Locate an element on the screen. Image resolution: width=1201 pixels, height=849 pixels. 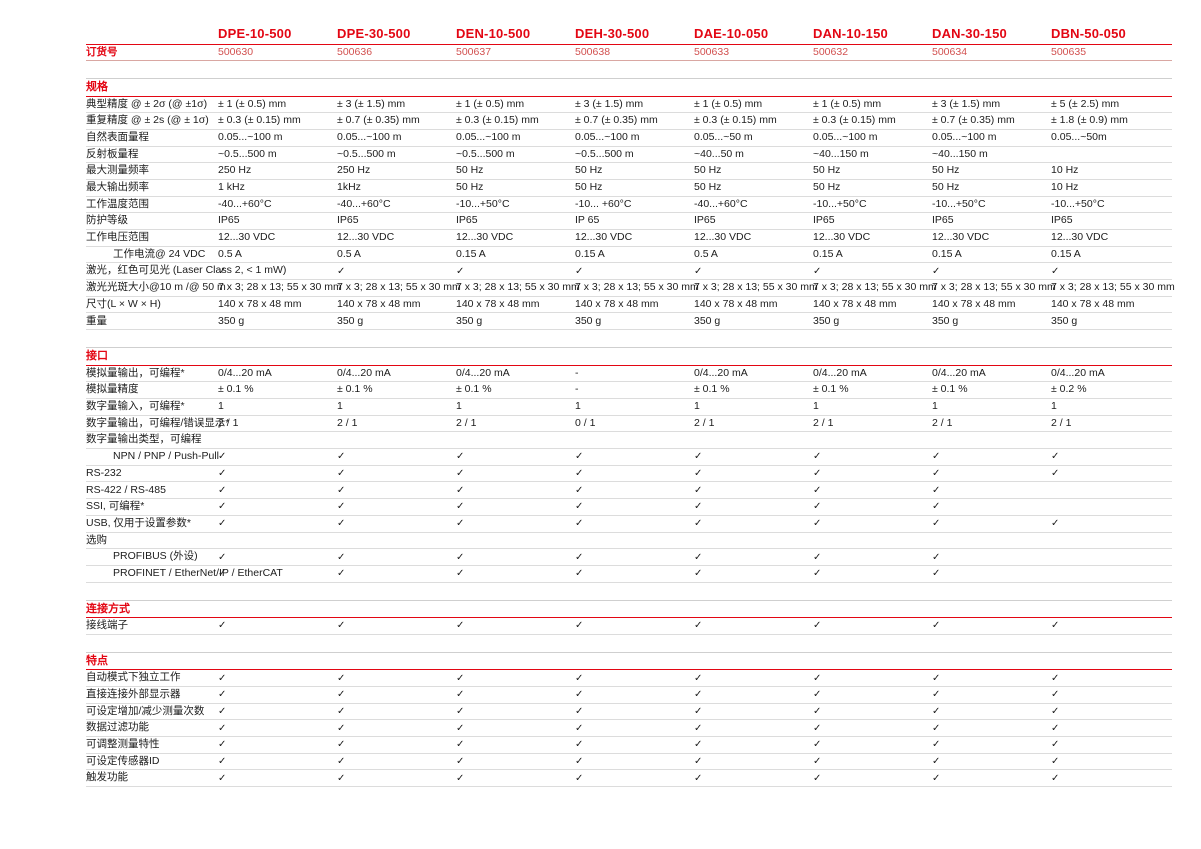
section-header-row: 接口 is located at coordinates (629, 356).